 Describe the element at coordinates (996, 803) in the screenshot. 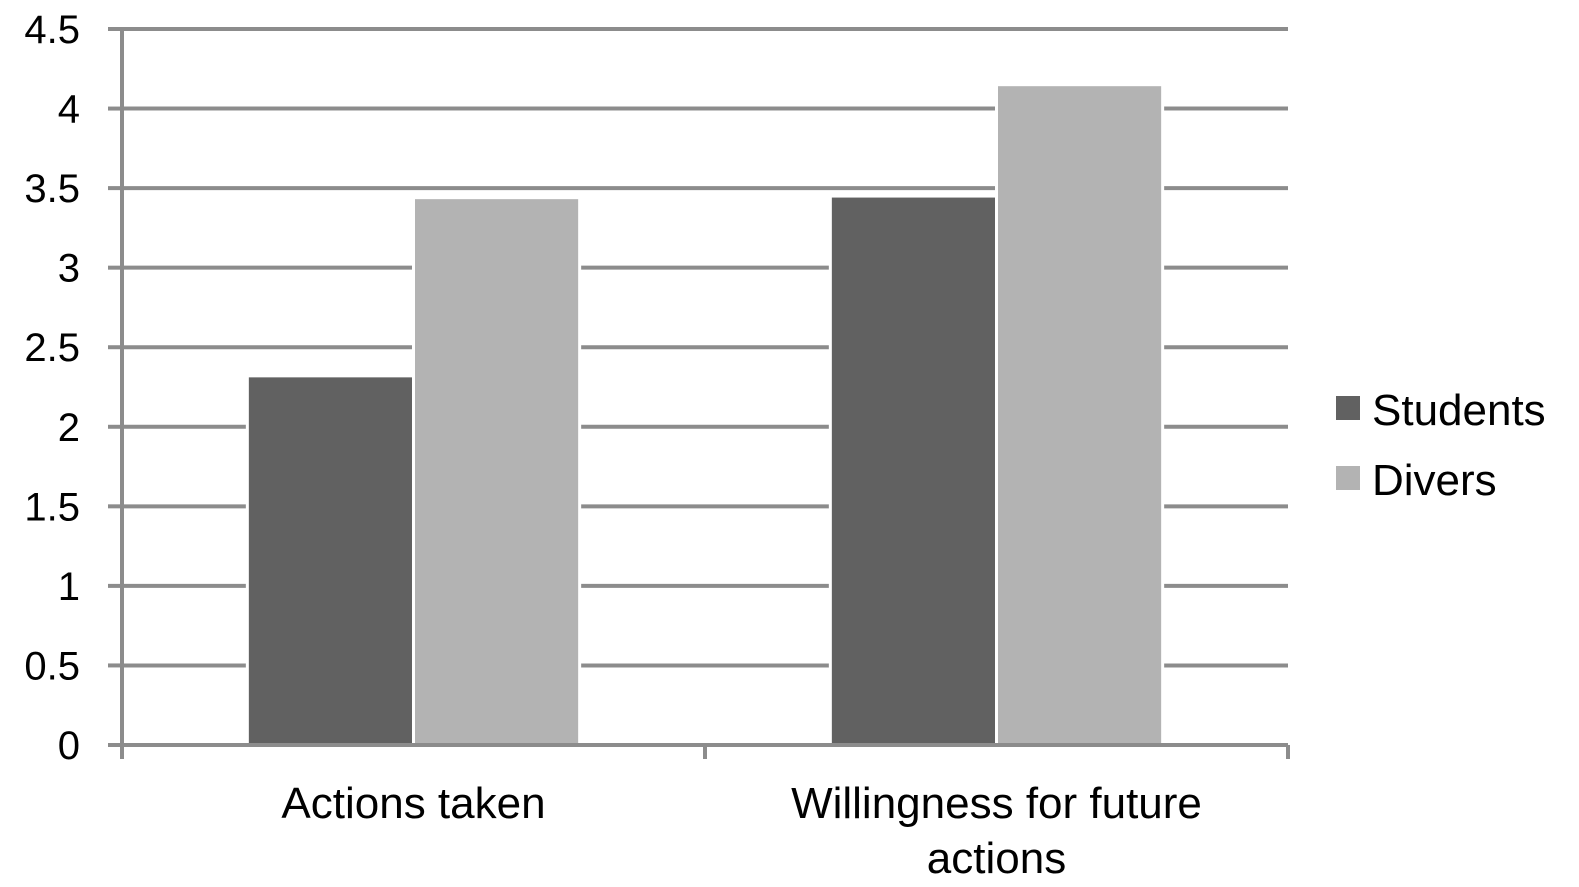

I see `x-category-label: Willingness for future` at that location.